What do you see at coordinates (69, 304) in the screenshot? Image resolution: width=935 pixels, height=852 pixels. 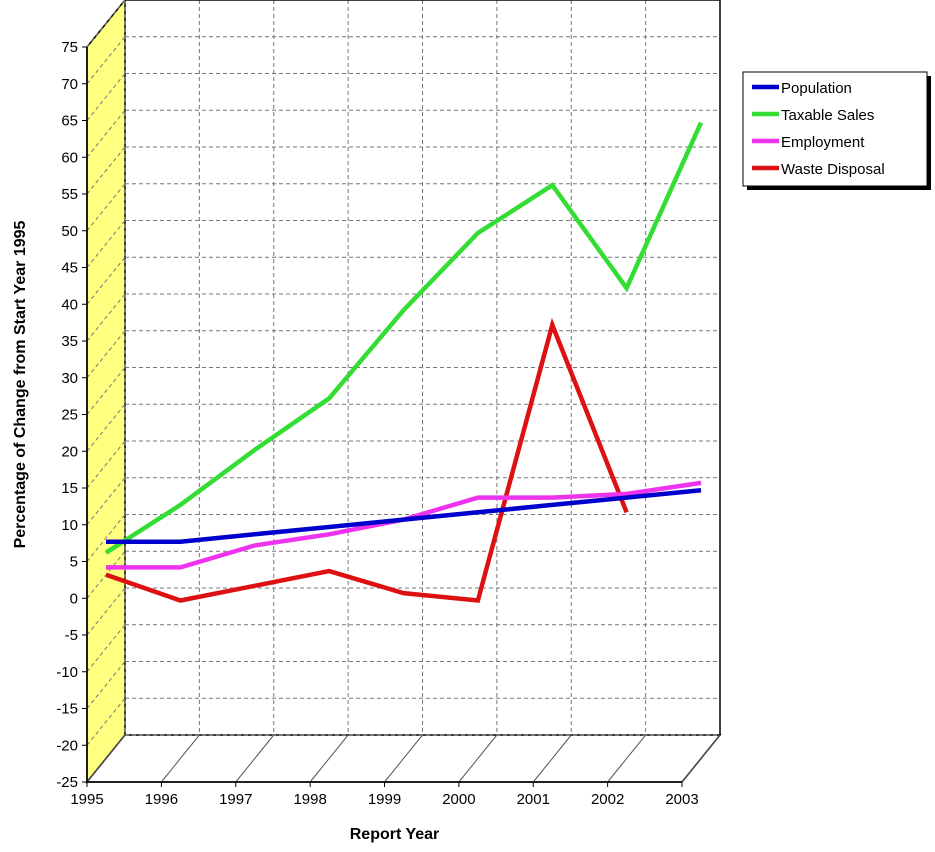 I see `y-tick-label: 40` at bounding box center [69, 304].